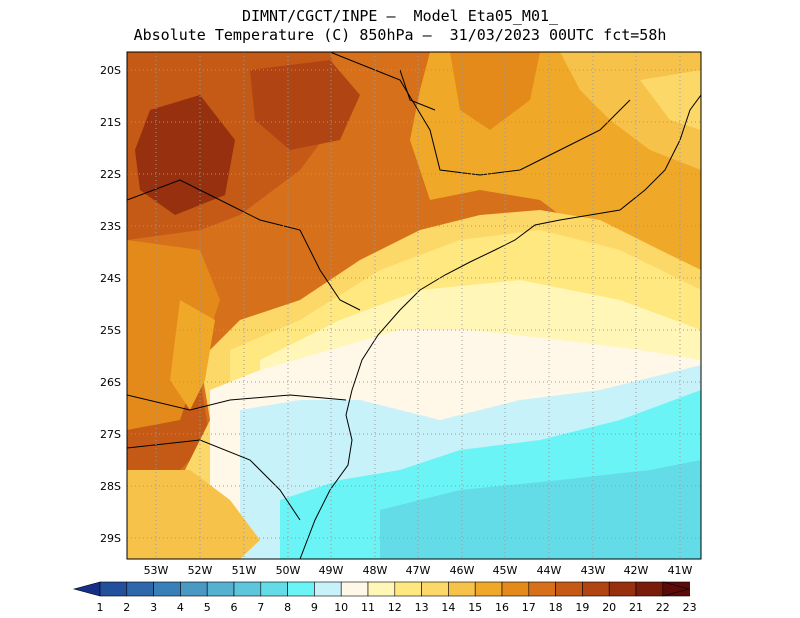  Describe the element at coordinates (384, 597) in the screenshot. I see `colorbar: 1 2 3 4 5 6 7 8 9 10 11 12 13 14 15 16 17 18 19 20 21 22 23` at that location.